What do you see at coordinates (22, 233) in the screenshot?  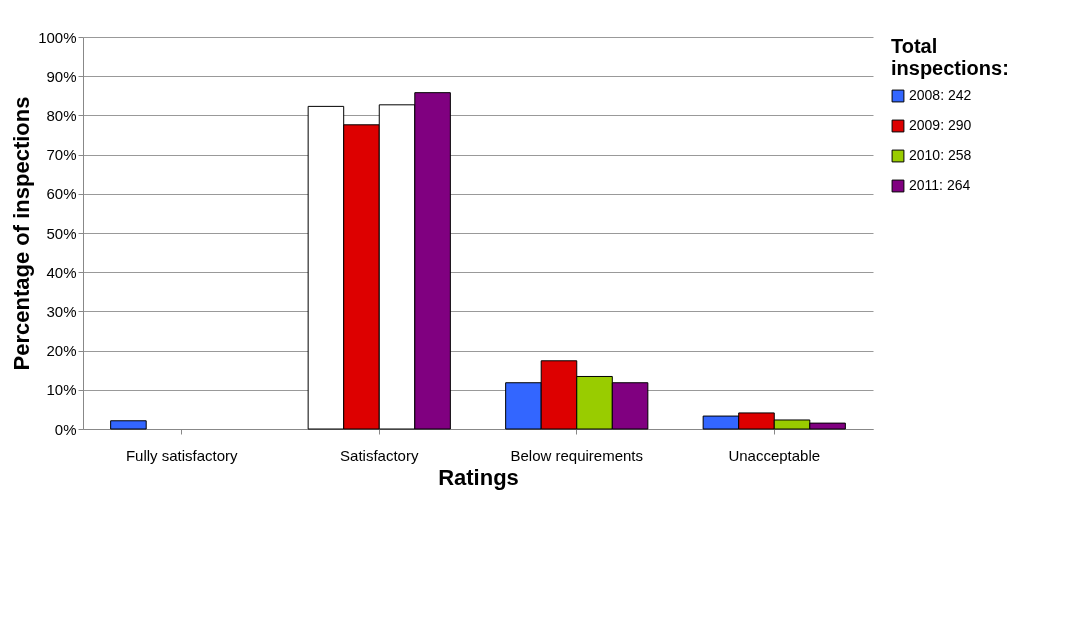 I see `y-axis-title: Percentage of inspections` at bounding box center [22, 233].